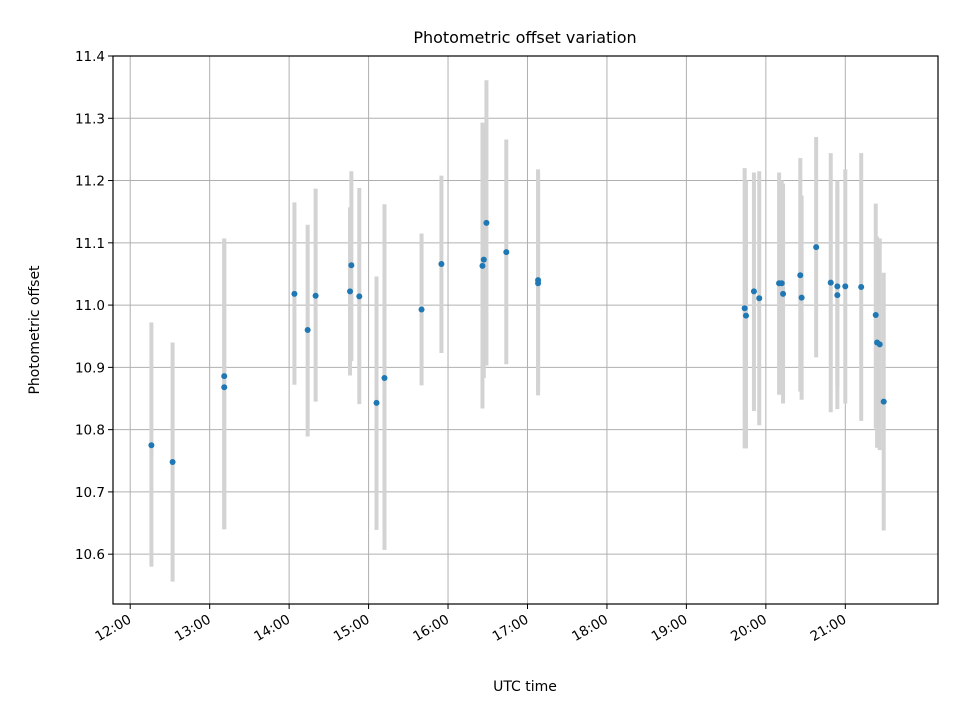 This screenshot has height=720, width=960. Describe the element at coordinates (524, 37) in the screenshot. I see `chart-title: Photometric offset variation` at that location.